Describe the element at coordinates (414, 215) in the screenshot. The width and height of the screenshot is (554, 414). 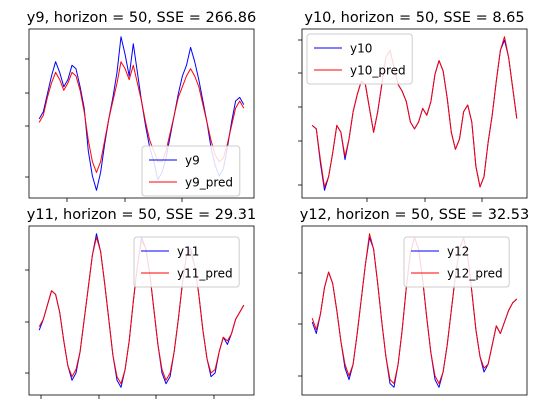
I see `chart-title: y12, horizon = 50, SSE = 32.53` at that location.